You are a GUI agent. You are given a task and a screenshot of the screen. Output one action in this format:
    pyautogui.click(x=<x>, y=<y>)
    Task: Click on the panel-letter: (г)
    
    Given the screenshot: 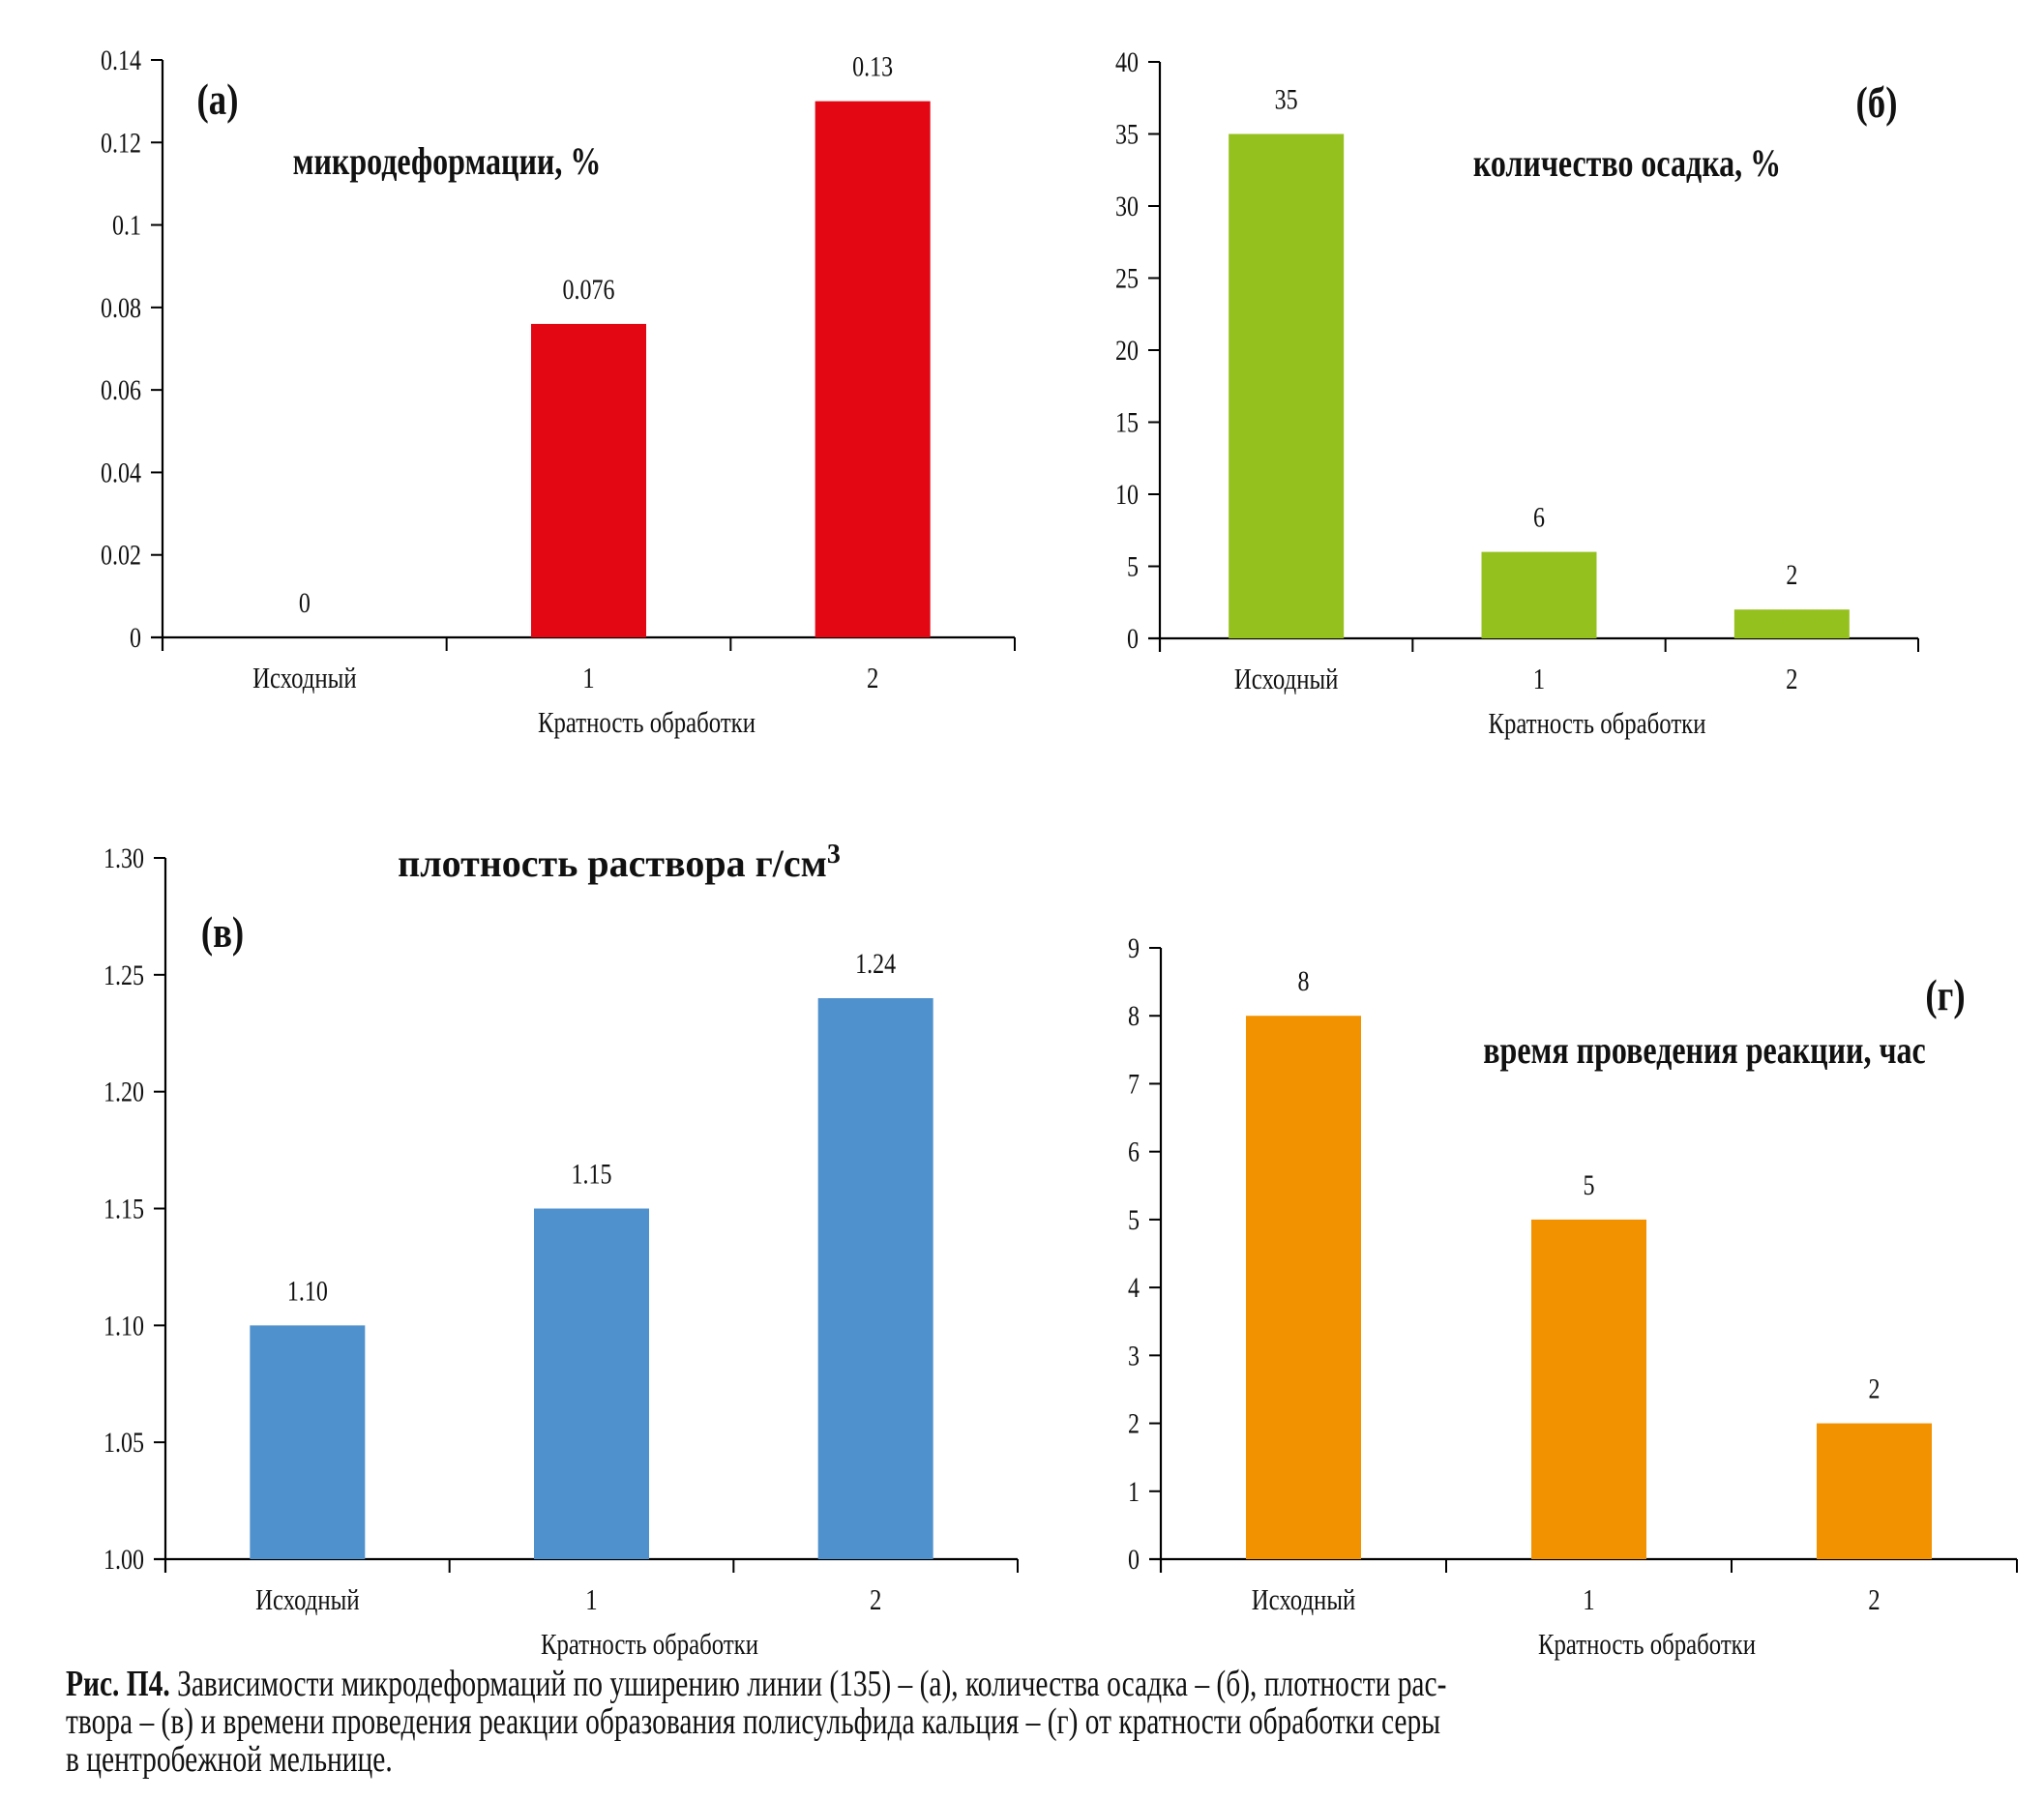 What is the action you would take?
    pyautogui.click(x=1945, y=995)
    